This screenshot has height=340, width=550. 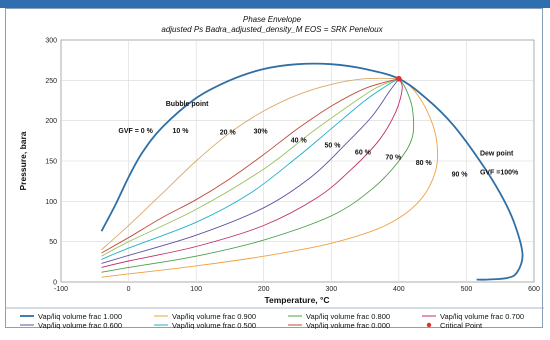 I want to click on annotation-label: Bubble point, so click(x=187, y=104).